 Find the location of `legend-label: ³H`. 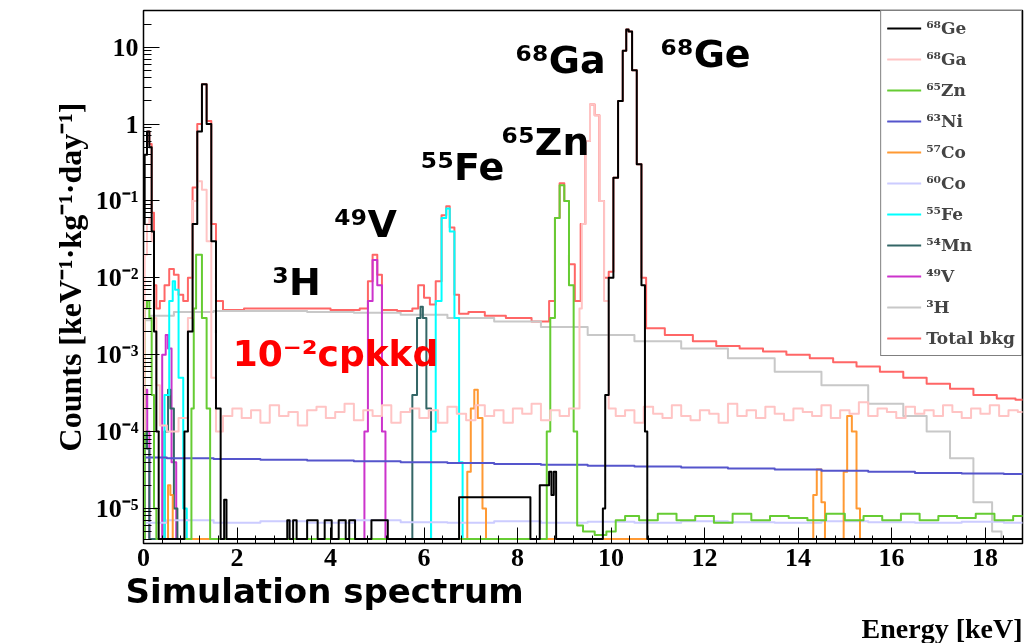

legend-label: ³H is located at coordinates (938, 307).